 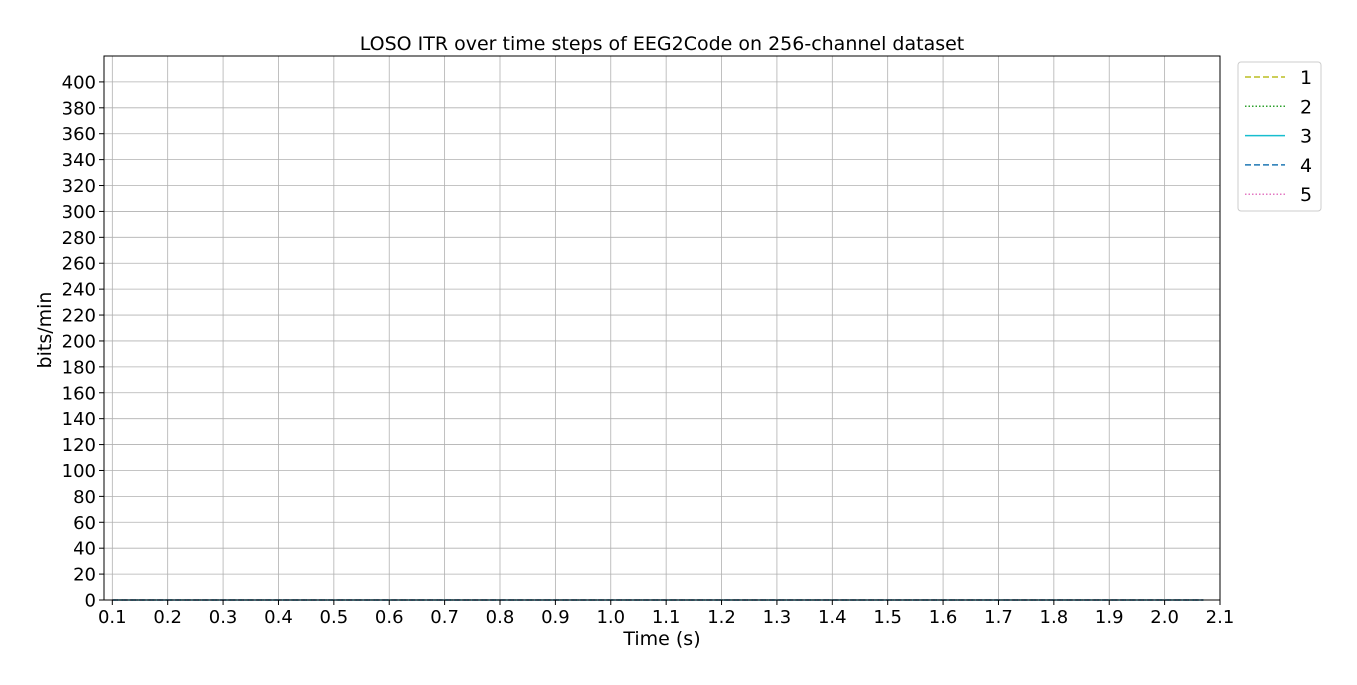 I want to click on y-axis-label: bits/min, so click(x=45, y=330).